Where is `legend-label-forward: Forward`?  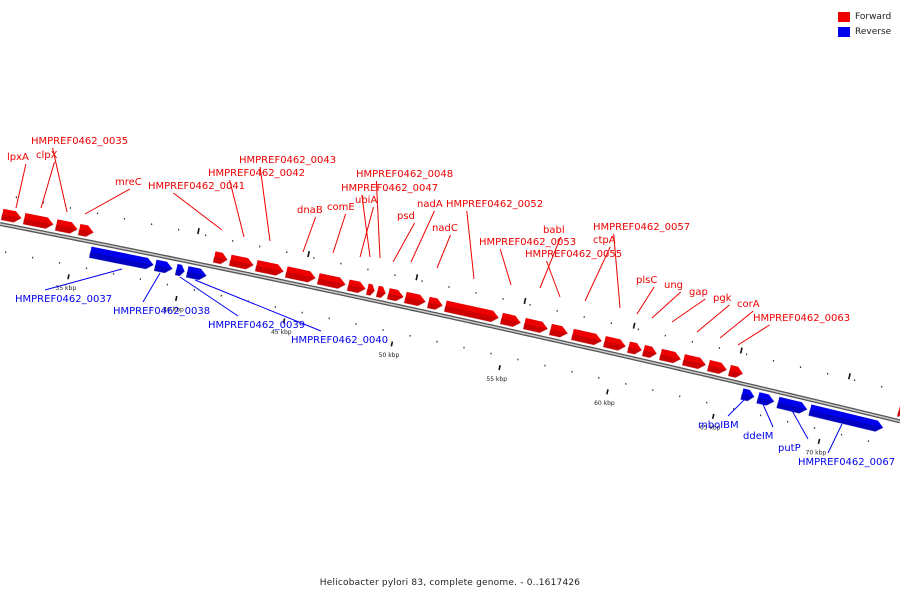
legend-label-forward: Forward is located at coordinates (873, 16).